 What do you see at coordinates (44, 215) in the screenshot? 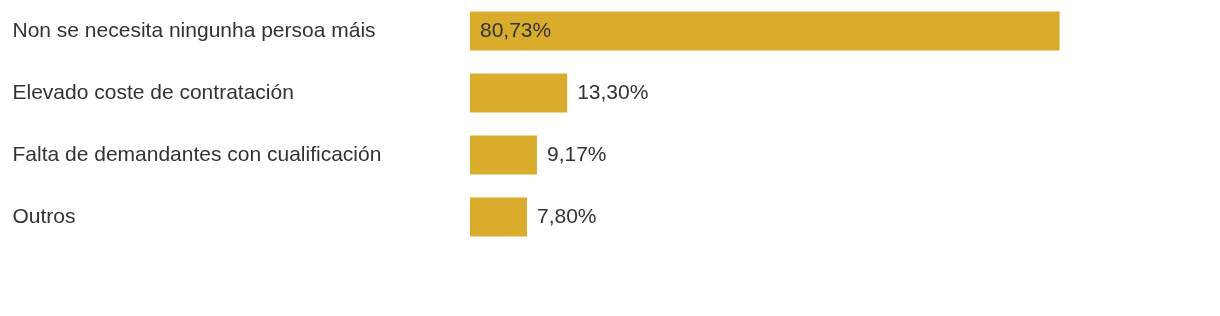
I see `y-tick-label: Outros` at bounding box center [44, 215].